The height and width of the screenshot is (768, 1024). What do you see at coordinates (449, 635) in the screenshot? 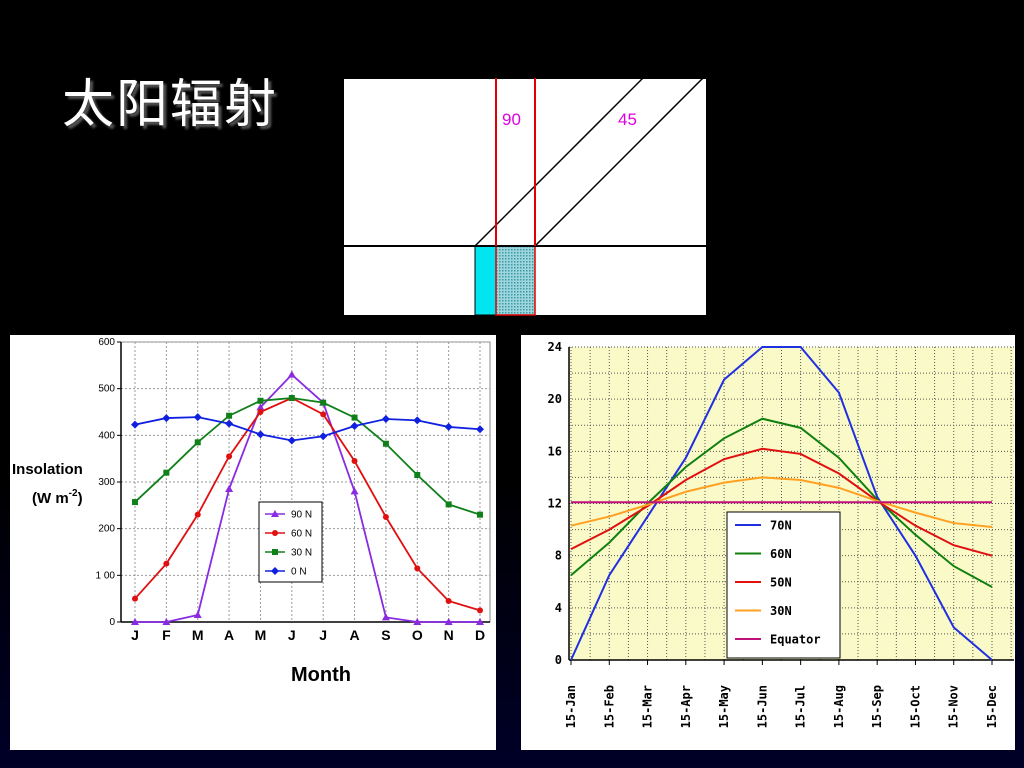
I see `x-tick-label: N` at bounding box center [449, 635].